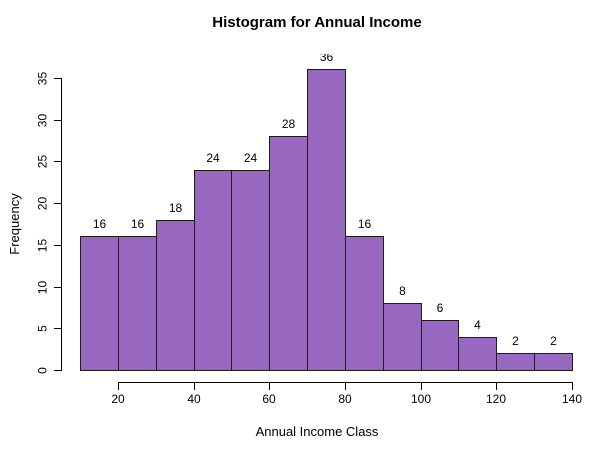 The height and width of the screenshot is (452, 602). I want to click on x-tick-label: 140, so click(572, 399).